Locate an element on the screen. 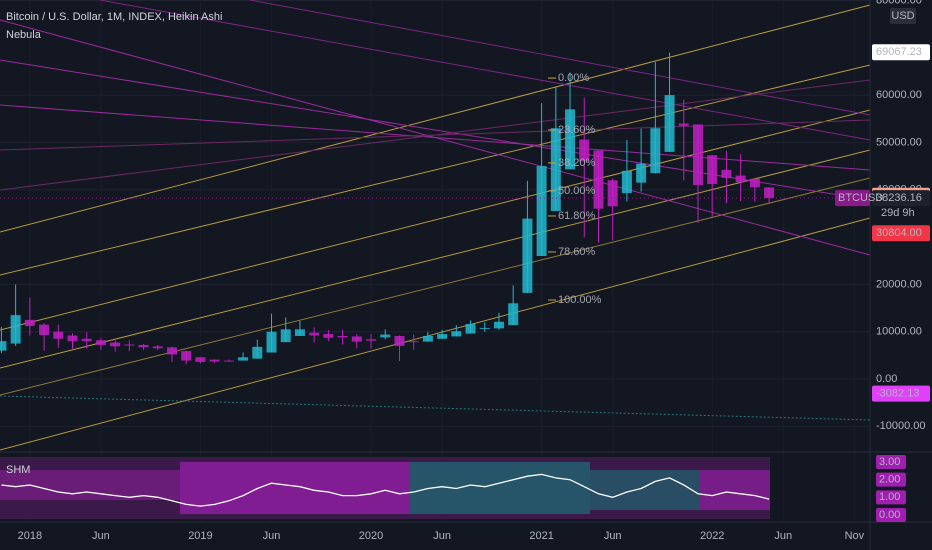  fib-label: 61.80% is located at coordinates (577, 216).